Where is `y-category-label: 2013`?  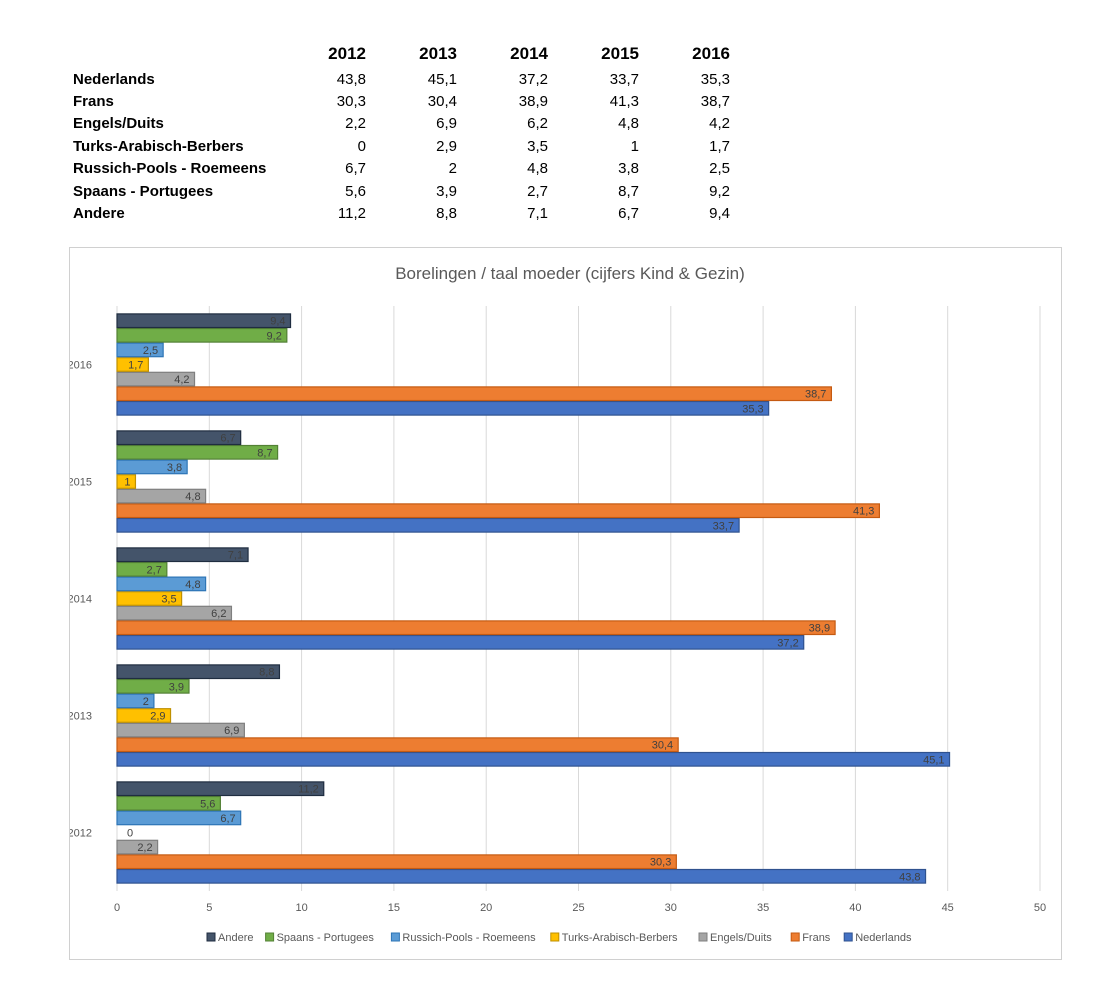 y-category-label: 2013 is located at coordinates (81, 717).